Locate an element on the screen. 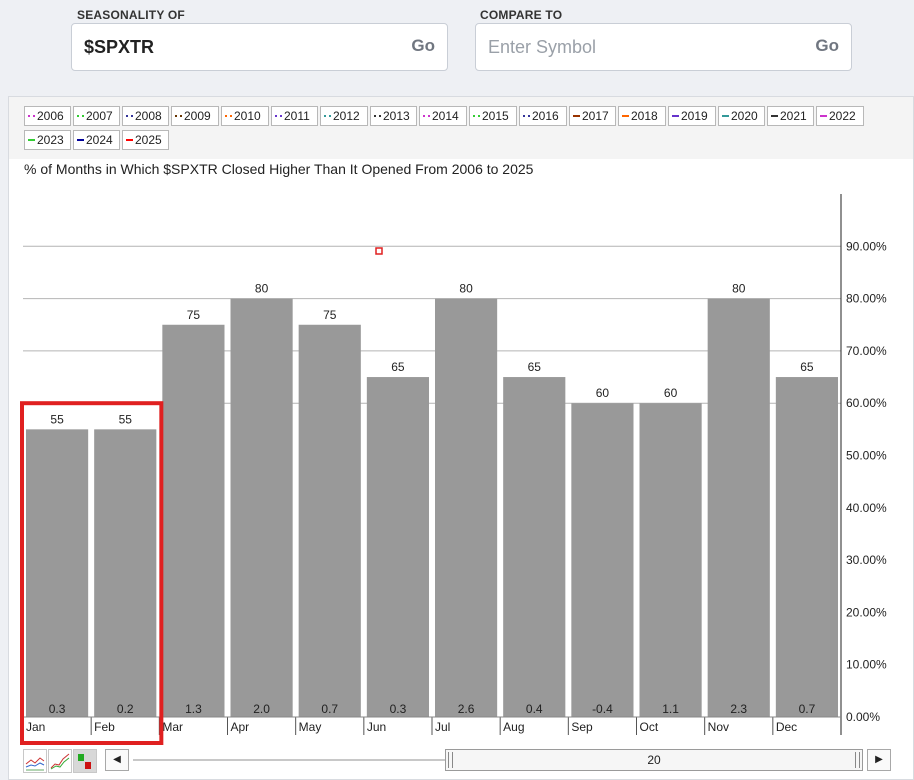 This screenshot has height=780, width=914. scroll-left-button: ◀ is located at coordinates (117, 760).